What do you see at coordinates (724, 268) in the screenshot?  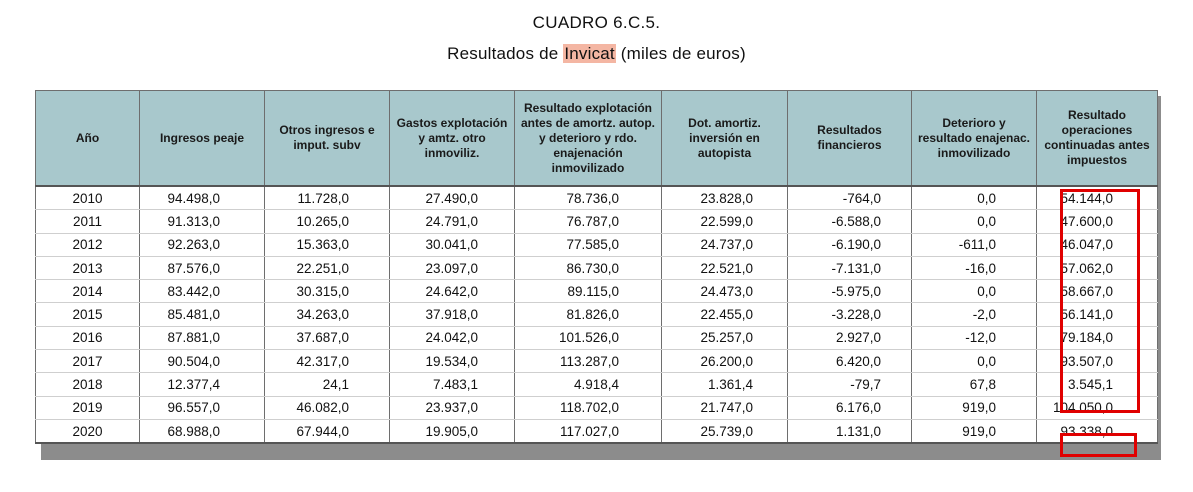 I see `cell-amortization: 22.521,0` at bounding box center [724, 268].